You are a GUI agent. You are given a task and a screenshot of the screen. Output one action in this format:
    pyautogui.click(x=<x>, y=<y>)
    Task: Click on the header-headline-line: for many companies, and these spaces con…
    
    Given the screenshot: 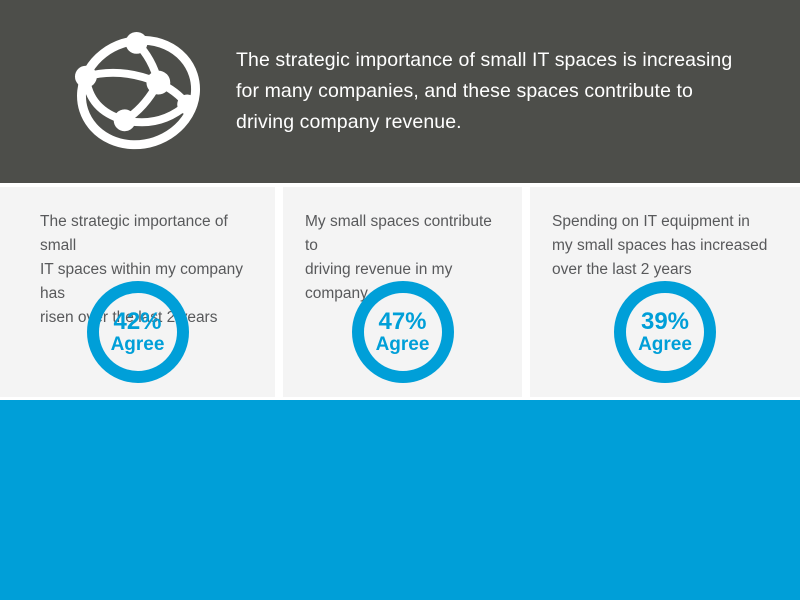 What is the action you would take?
    pyautogui.click(x=465, y=91)
    